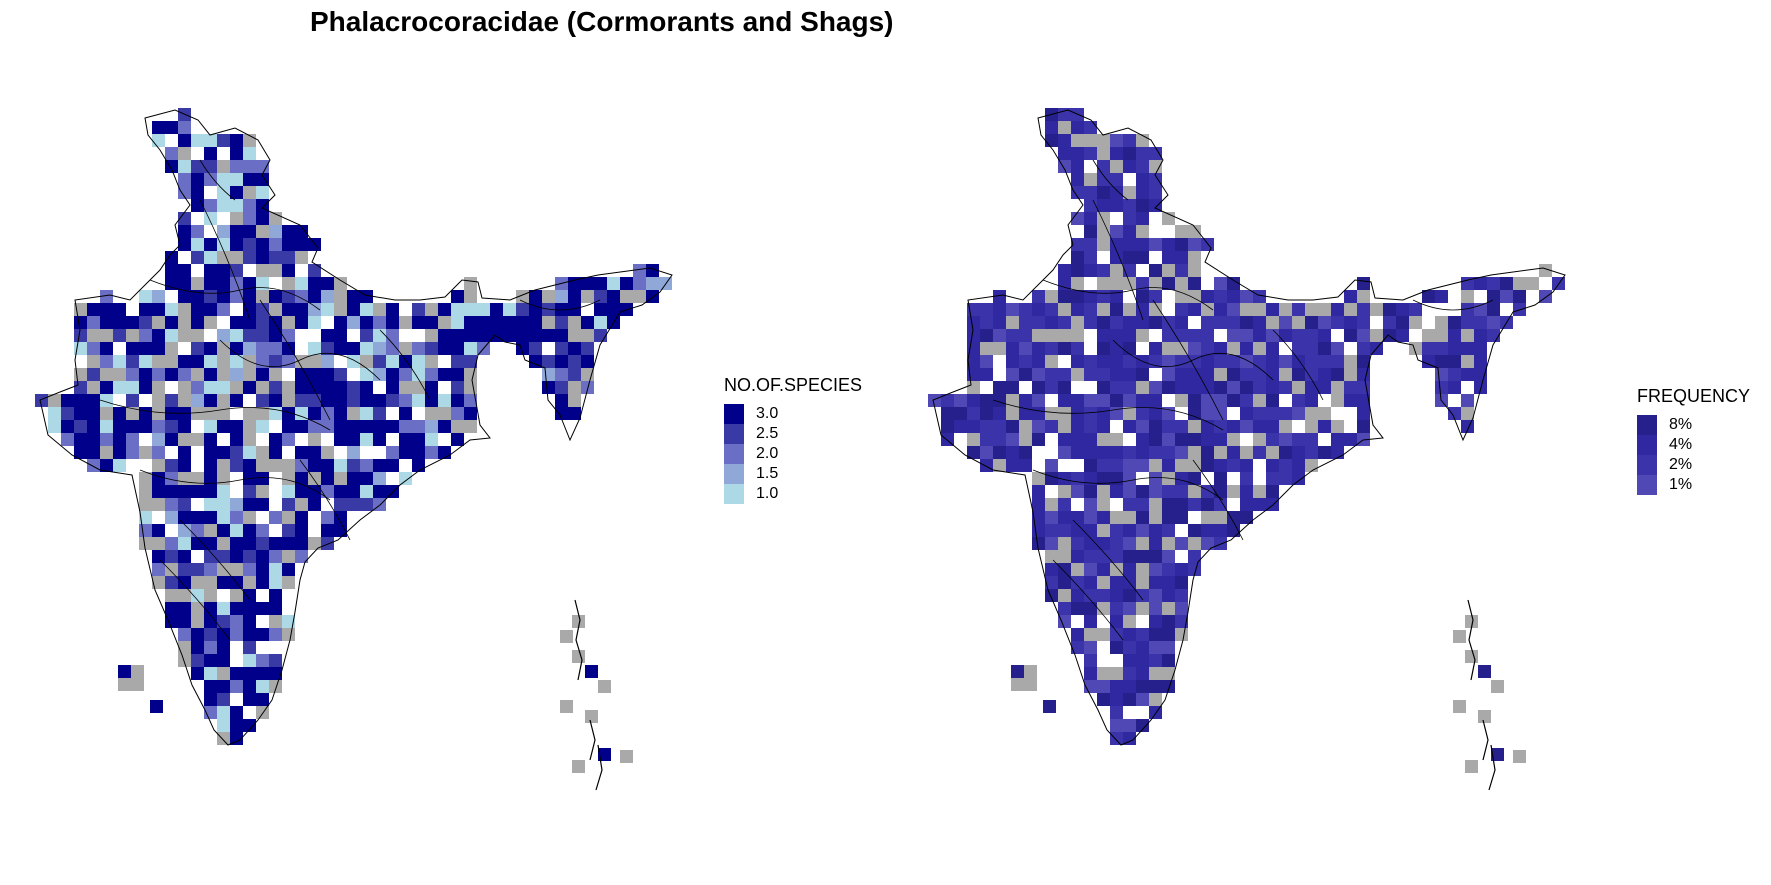  Describe the element at coordinates (767, 493) in the screenshot. I see `legend-label: 1.0` at that location.